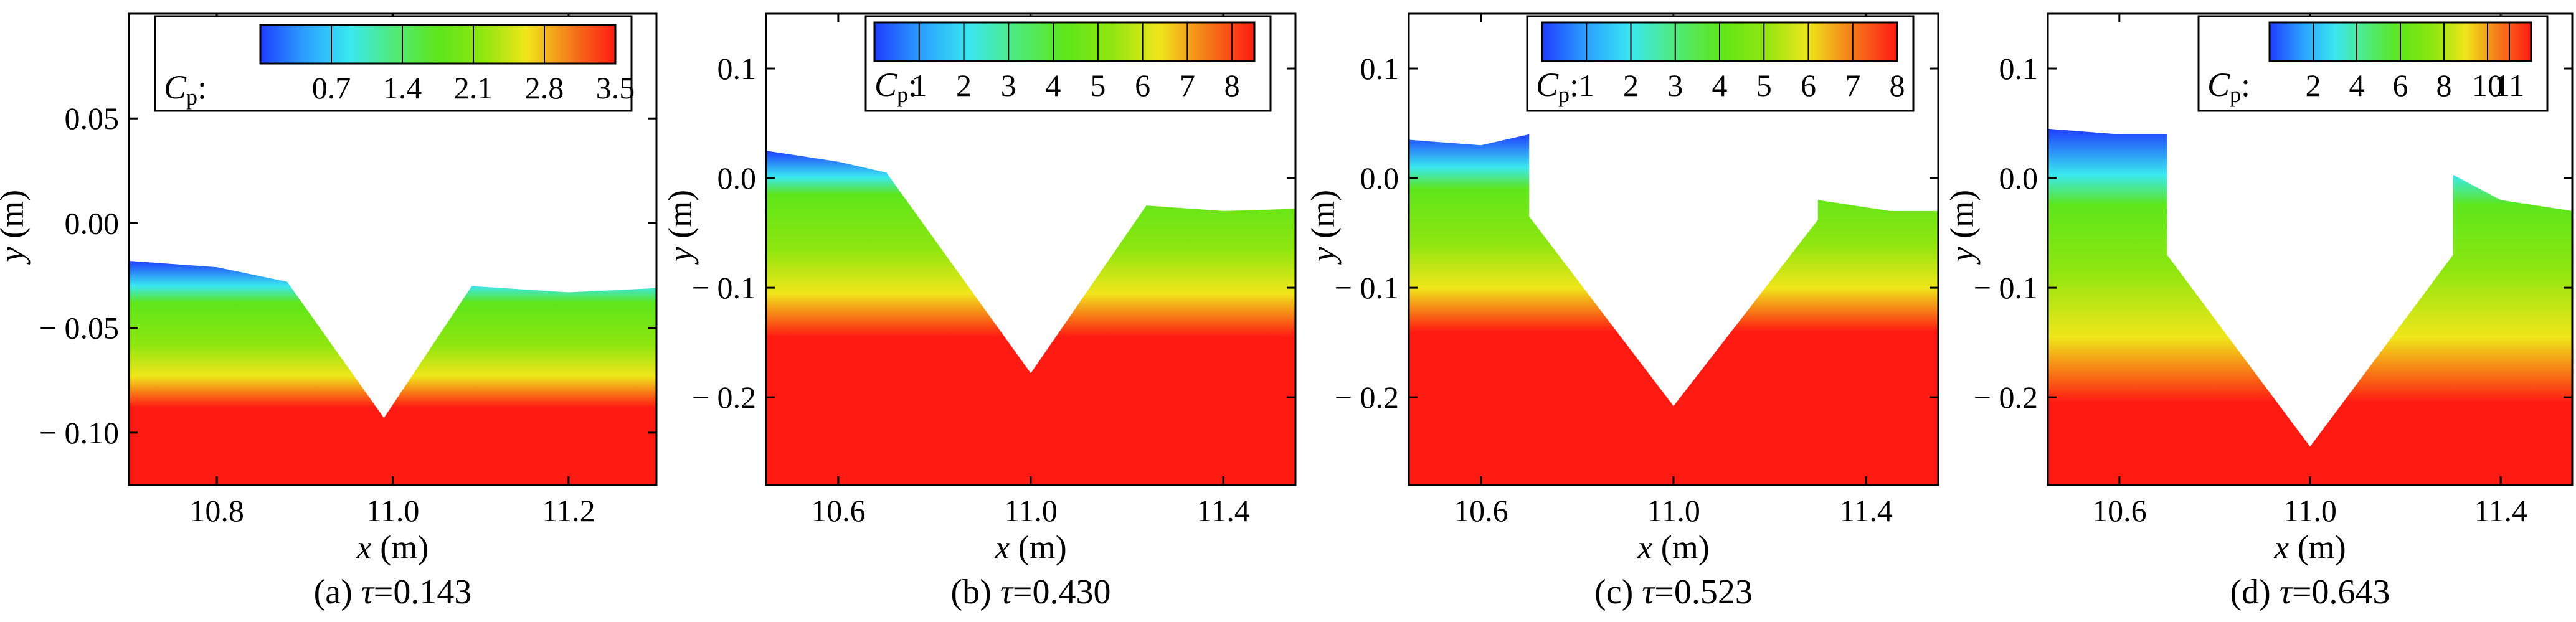 Image resolution: width=2576 pixels, height=622 pixels. I want to click on colorbar-tick-label: 0.7, so click(331, 87).